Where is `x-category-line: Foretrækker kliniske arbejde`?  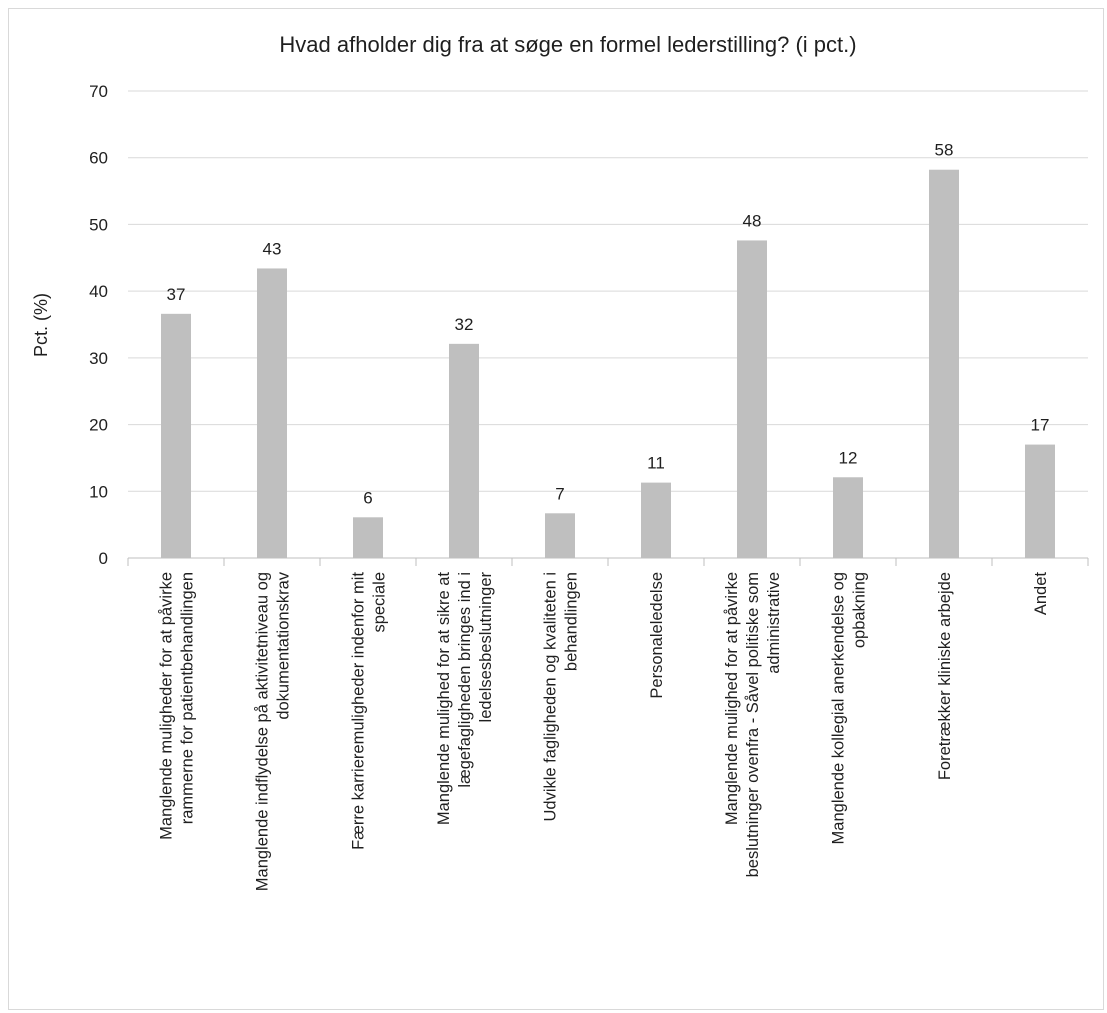
x-category-line: Foretrækker kliniske arbejde is located at coordinates (945, 676).